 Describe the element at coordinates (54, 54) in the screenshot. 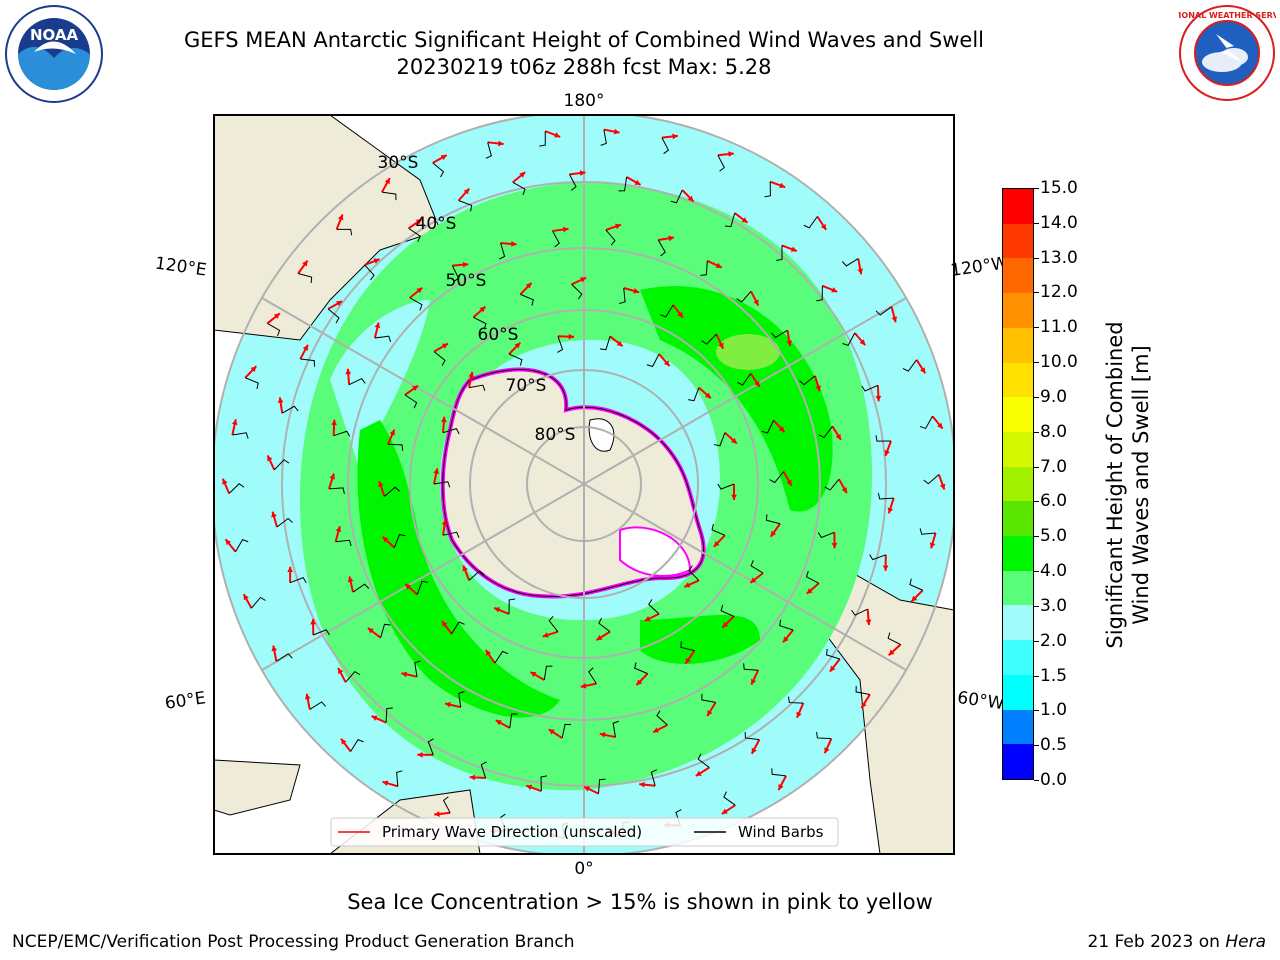

I see `noaa-logo: NOAA` at that location.